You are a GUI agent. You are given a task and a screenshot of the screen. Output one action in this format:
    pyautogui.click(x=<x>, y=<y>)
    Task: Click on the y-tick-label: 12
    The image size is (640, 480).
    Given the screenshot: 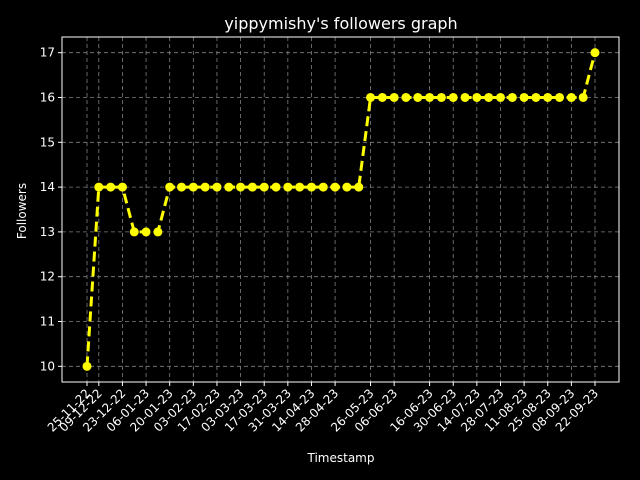 What is the action you would take?
    pyautogui.click(x=47, y=277)
    